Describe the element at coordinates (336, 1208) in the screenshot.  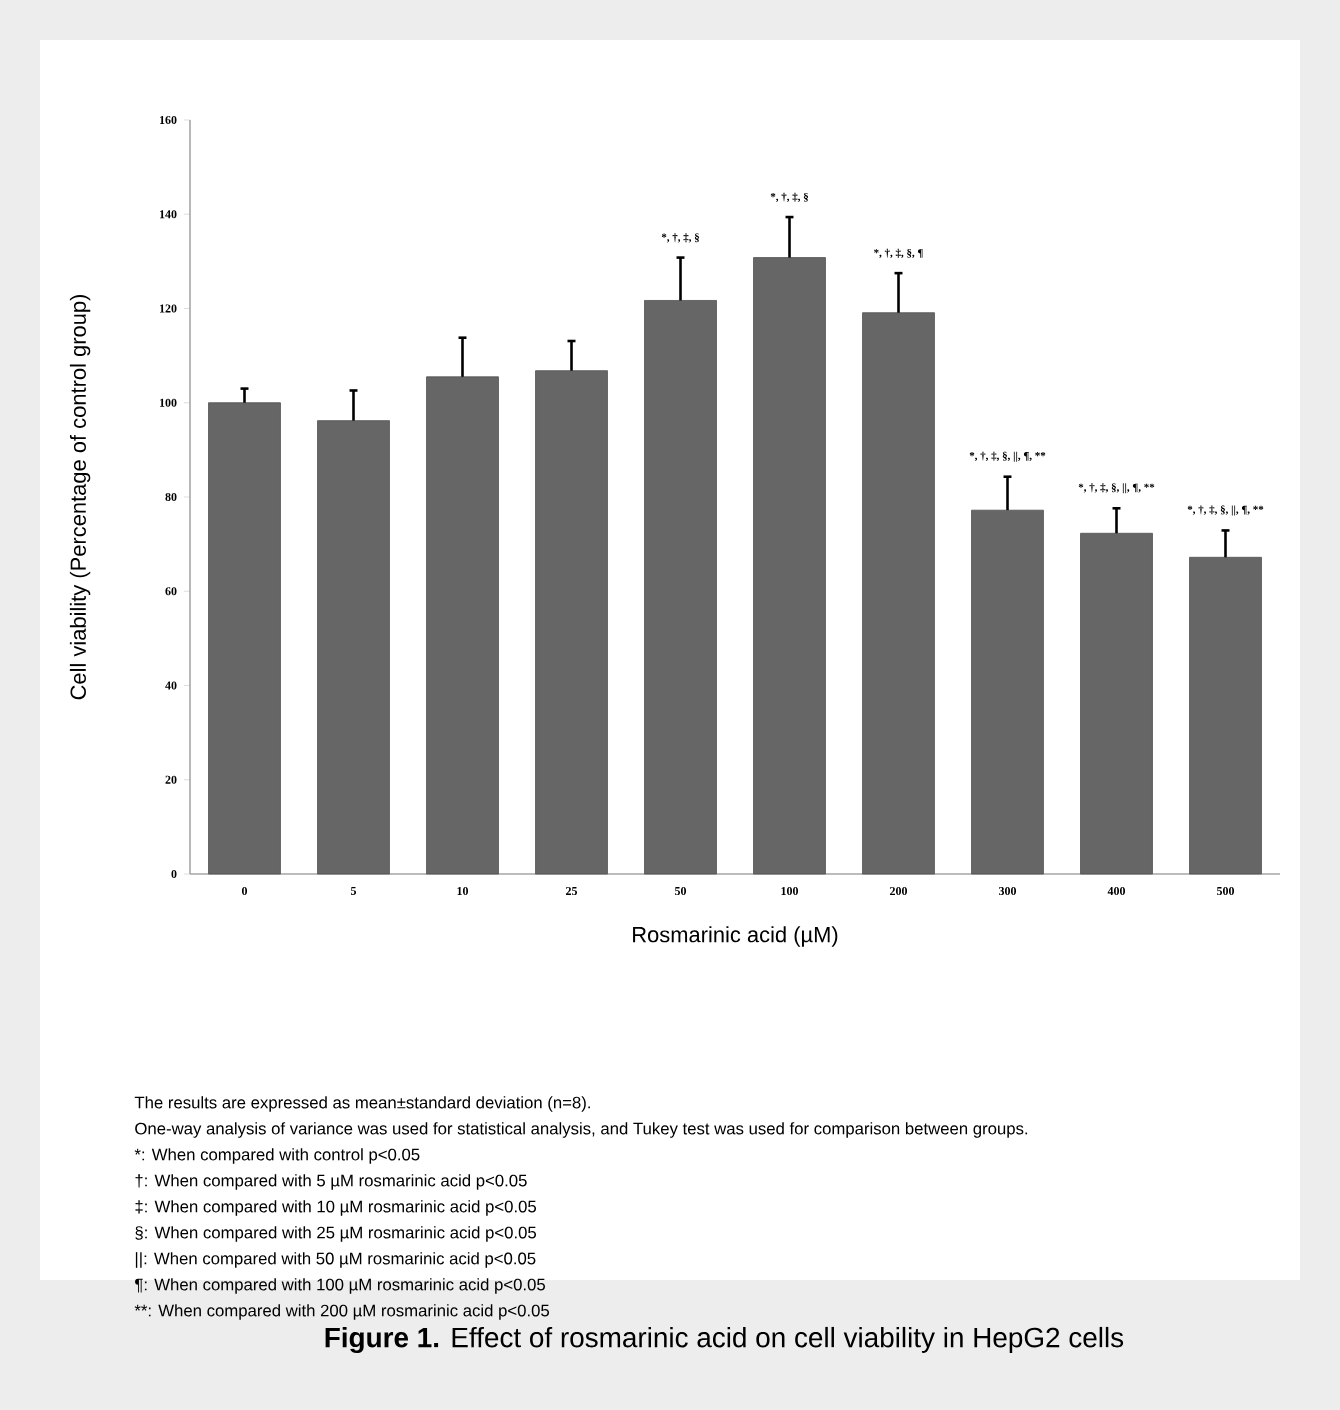
I see `text: ‡: When compared with 10 µM rosmarinic acid p<0.05` at that location.